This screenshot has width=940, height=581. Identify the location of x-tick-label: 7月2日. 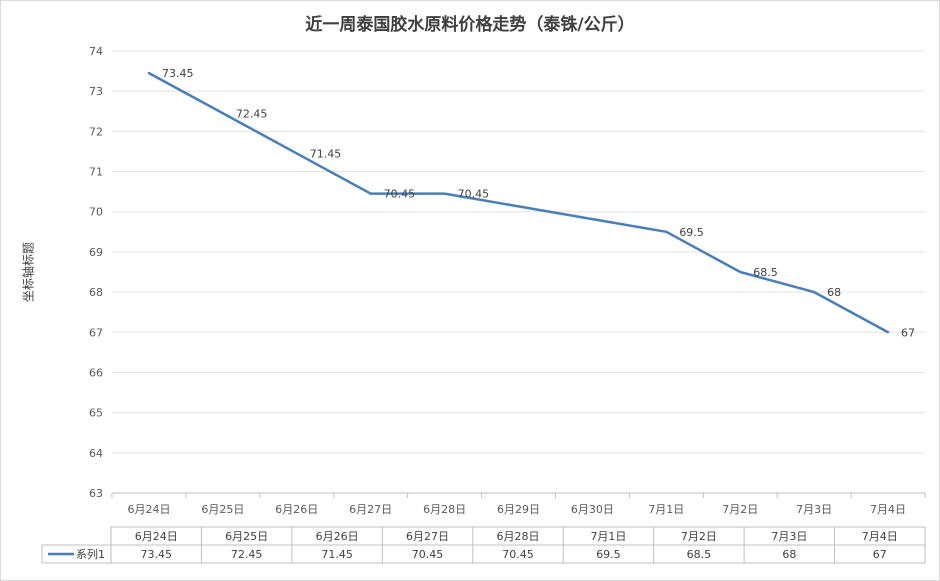
(740, 509).